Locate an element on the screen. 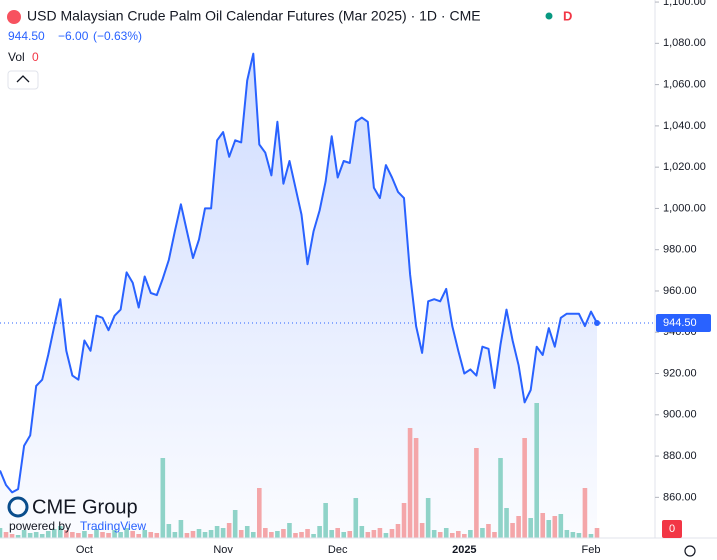 This screenshot has height=560, width=717. y-tick-label: 1,060.00 is located at coordinates (684, 85).